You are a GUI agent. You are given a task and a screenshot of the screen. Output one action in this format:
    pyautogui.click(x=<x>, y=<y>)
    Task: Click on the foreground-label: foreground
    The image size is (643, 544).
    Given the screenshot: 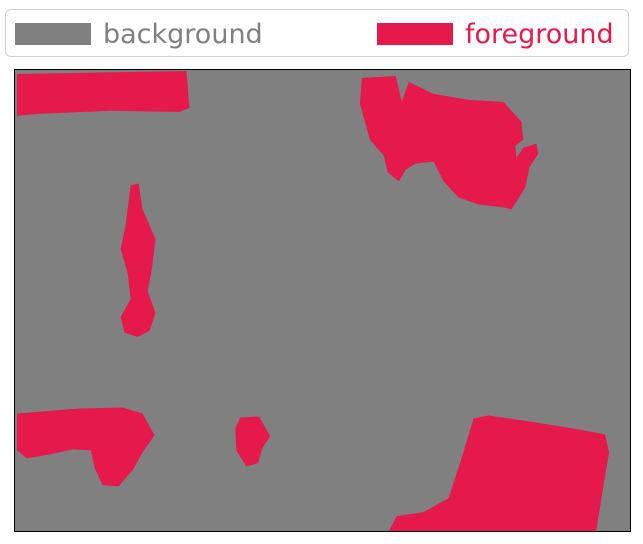 What is the action you would take?
    pyautogui.click(x=539, y=34)
    